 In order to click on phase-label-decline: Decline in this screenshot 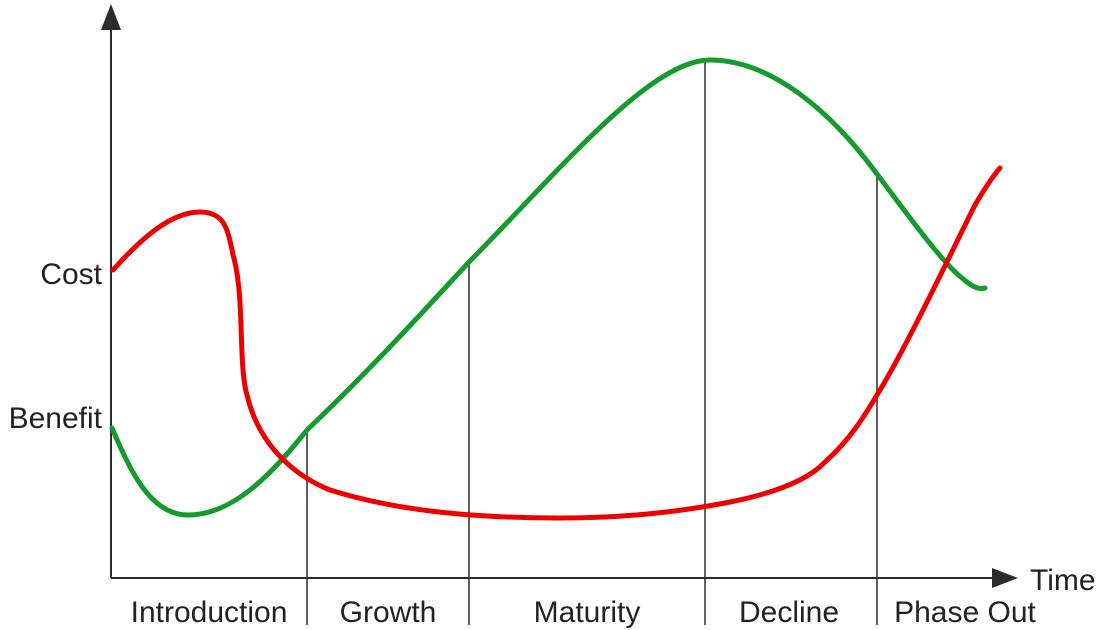, I will do `click(789, 612)`.